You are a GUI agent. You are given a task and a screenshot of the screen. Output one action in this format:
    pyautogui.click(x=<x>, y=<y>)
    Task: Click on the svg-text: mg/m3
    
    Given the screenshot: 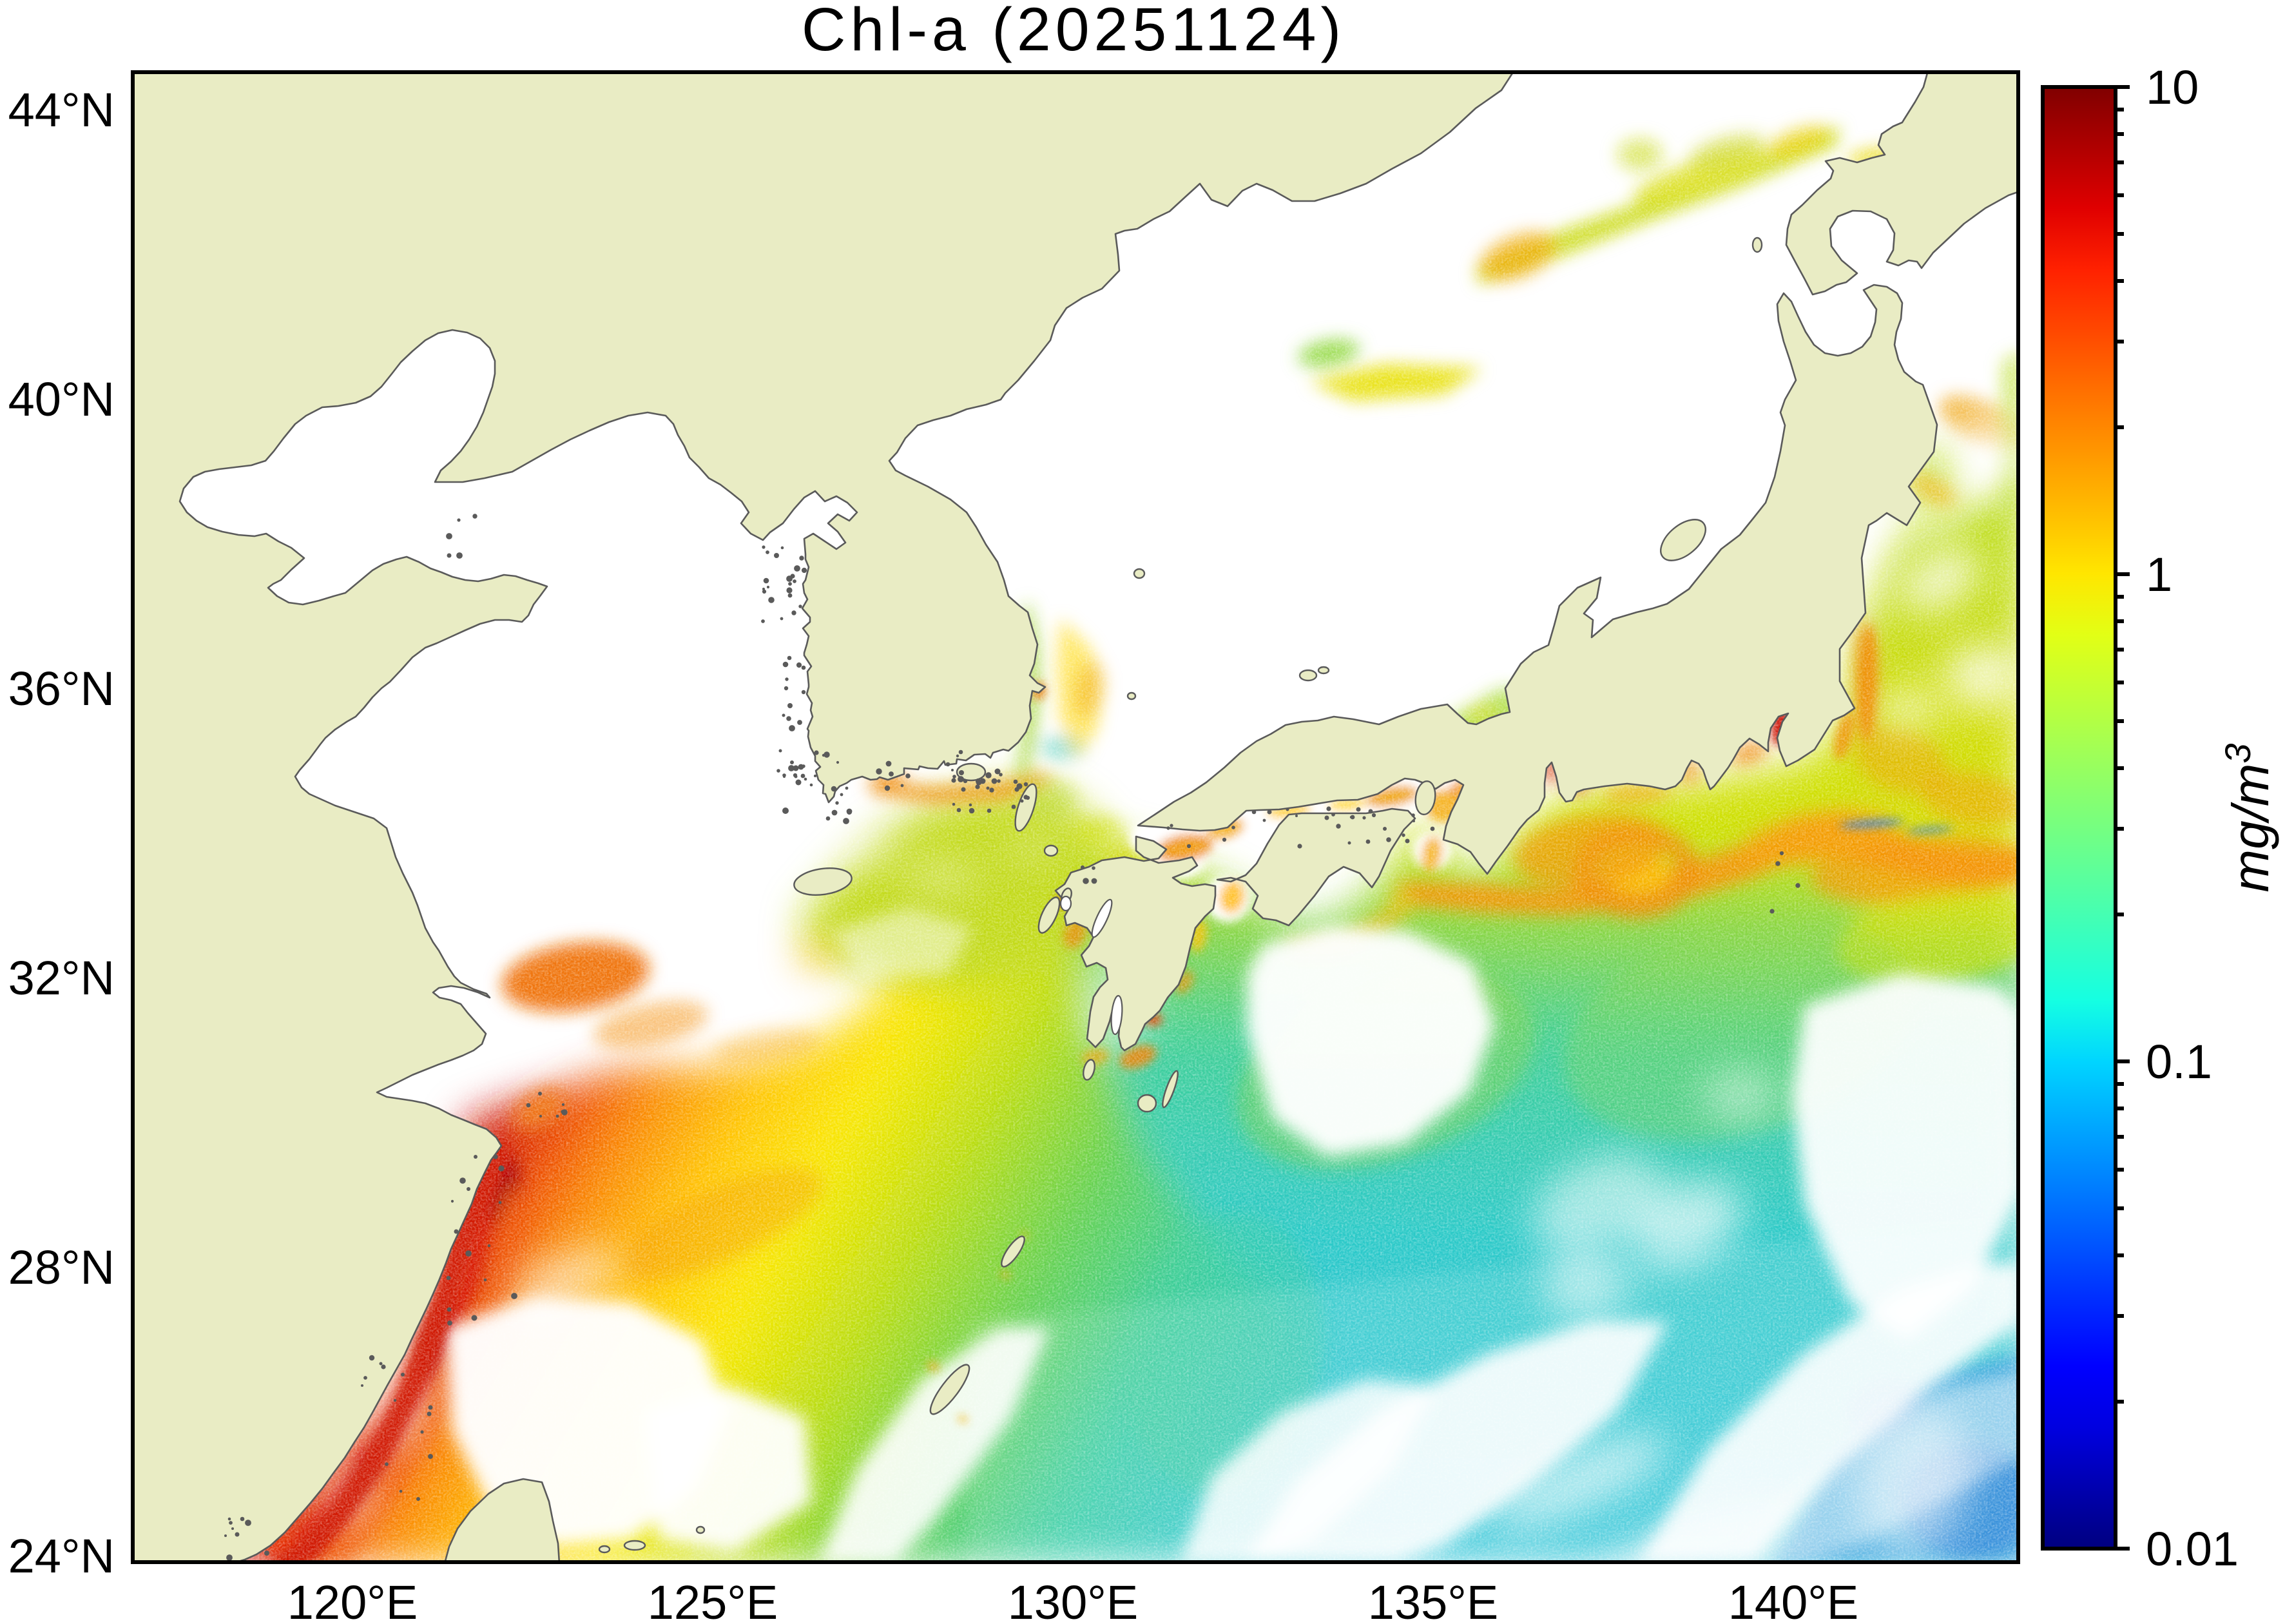 What is the action you would take?
    pyautogui.click(x=2248, y=818)
    